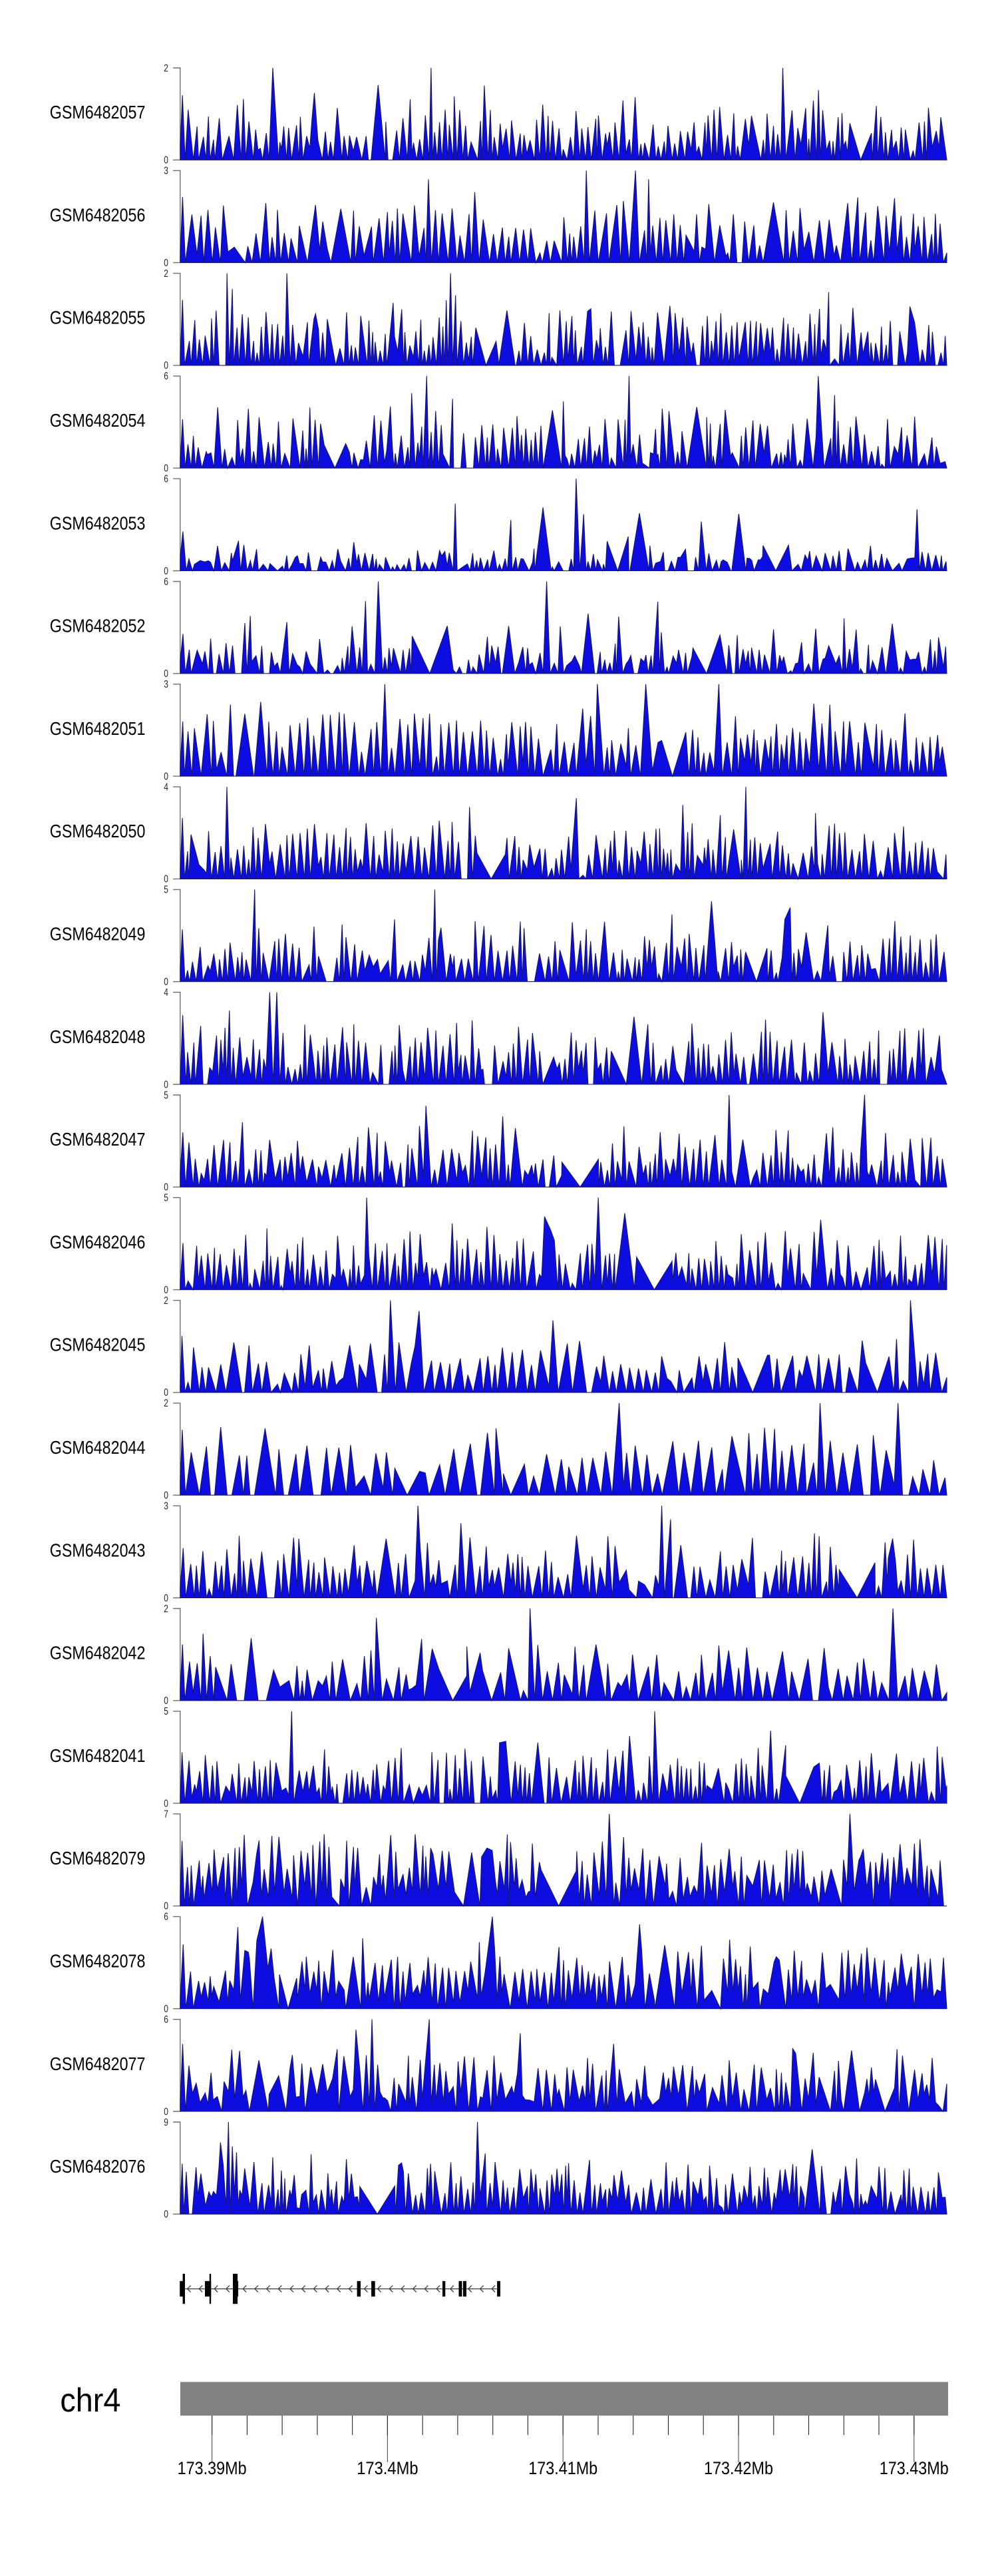  What do you see at coordinates (212, 2468) in the screenshot?
I see `svg-text: 173.39Mb` at bounding box center [212, 2468].